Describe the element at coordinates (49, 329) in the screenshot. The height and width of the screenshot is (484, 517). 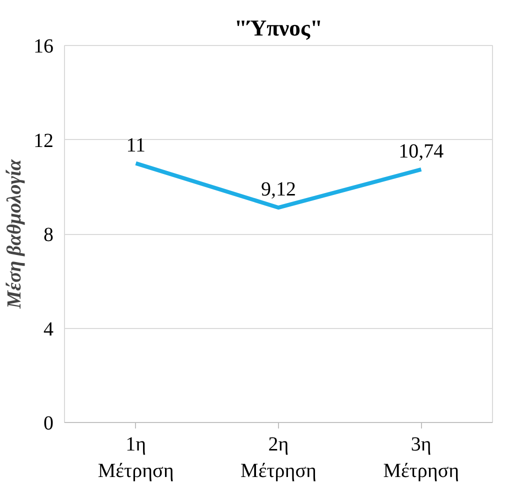
I see `y-tick-label: 4` at that location.